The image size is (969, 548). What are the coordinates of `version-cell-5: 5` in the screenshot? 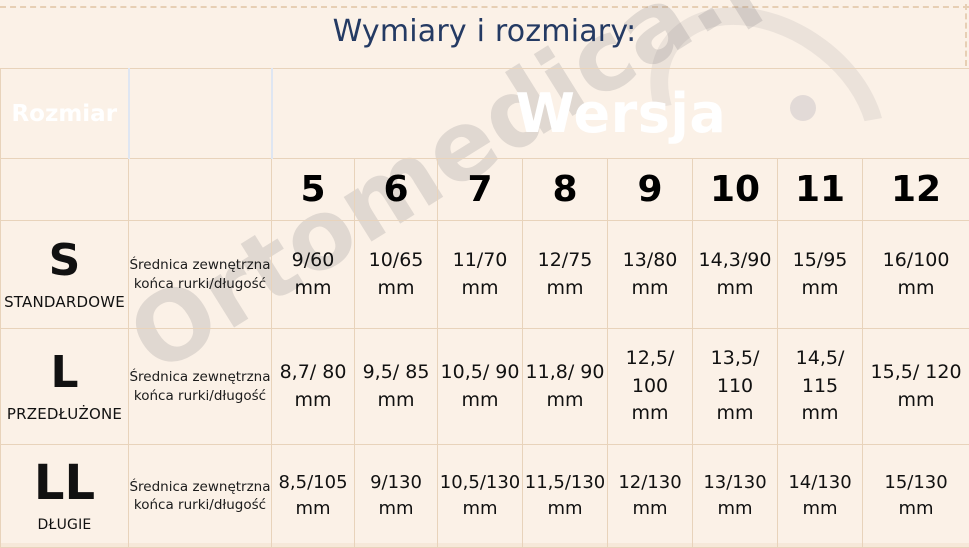 It's located at (313, 190).